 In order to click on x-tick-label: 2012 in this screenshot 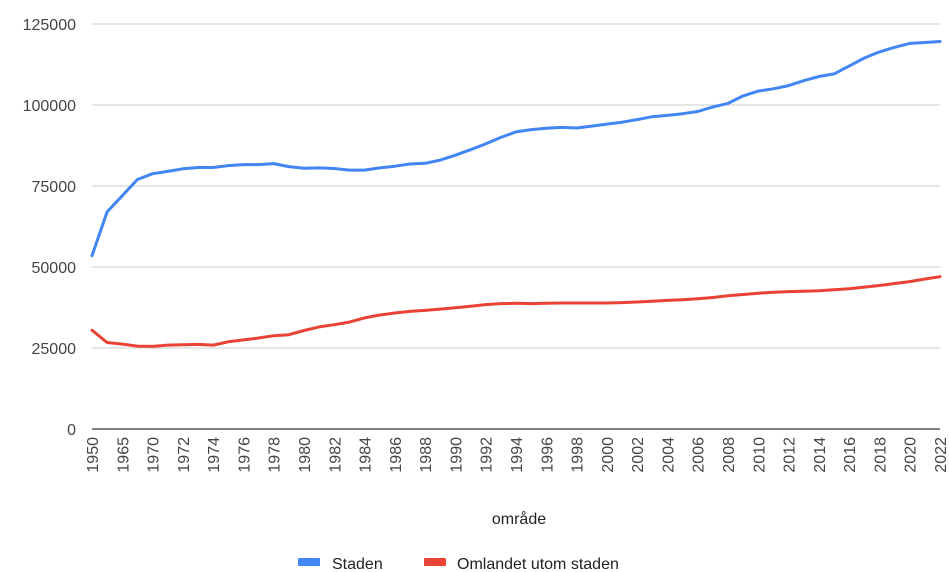, I will do `click(790, 455)`.